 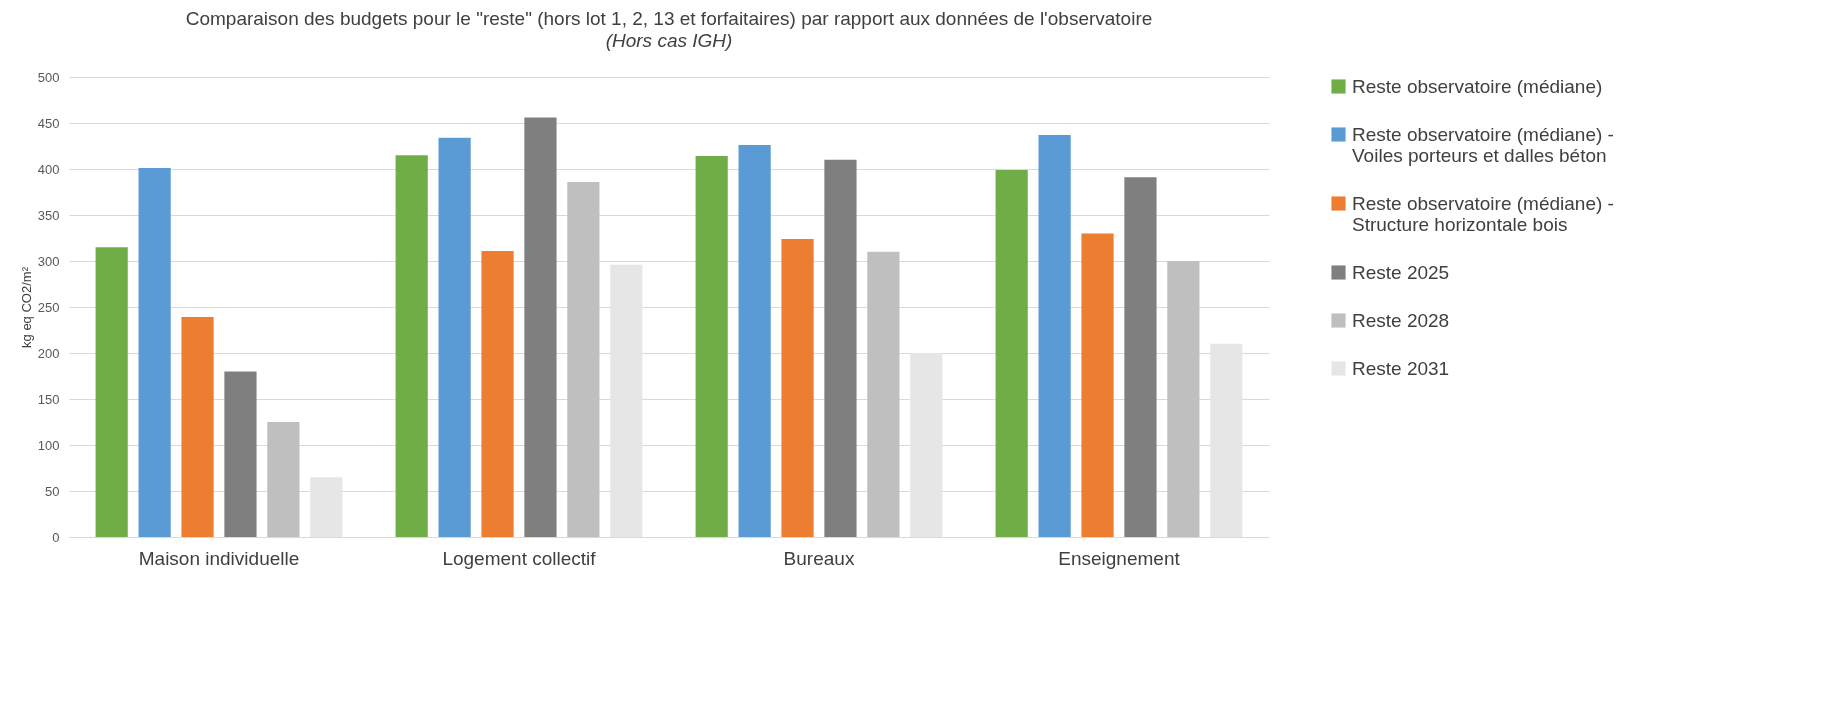 What do you see at coordinates (1401, 368) in the screenshot?
I see `legend-label: Reste 2031` at bounding box center [1401, 368].